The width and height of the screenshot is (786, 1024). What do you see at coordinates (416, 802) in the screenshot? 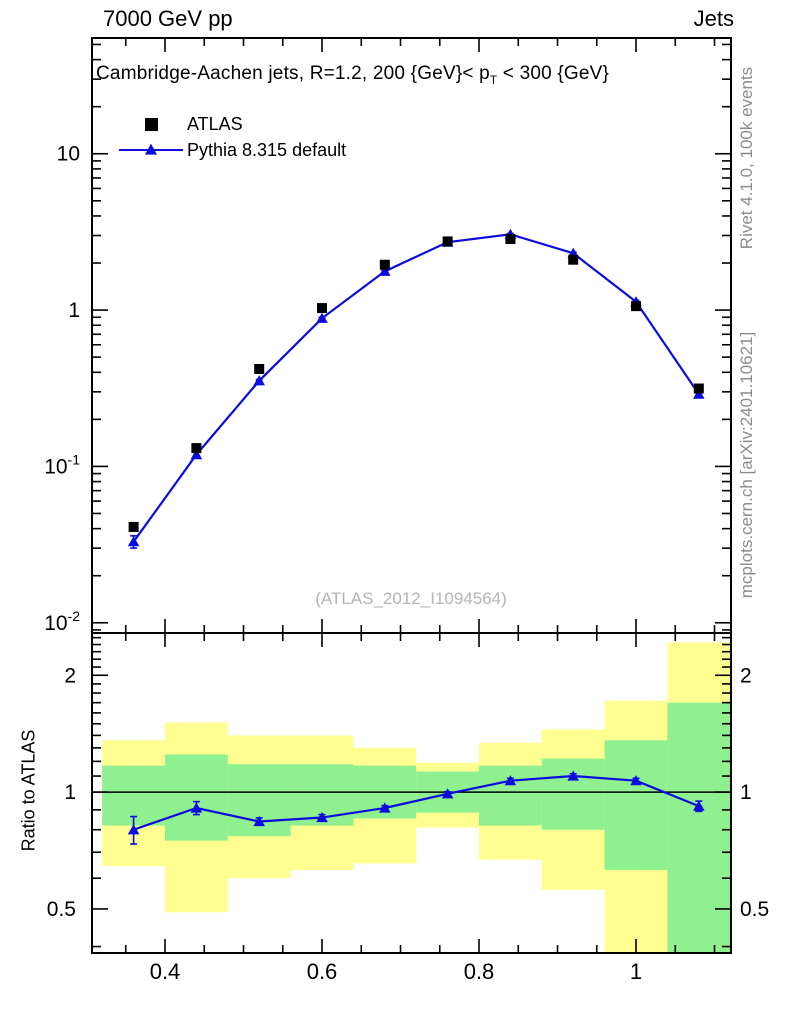
I see `ratio-curve` at bounding box center [416, 802].